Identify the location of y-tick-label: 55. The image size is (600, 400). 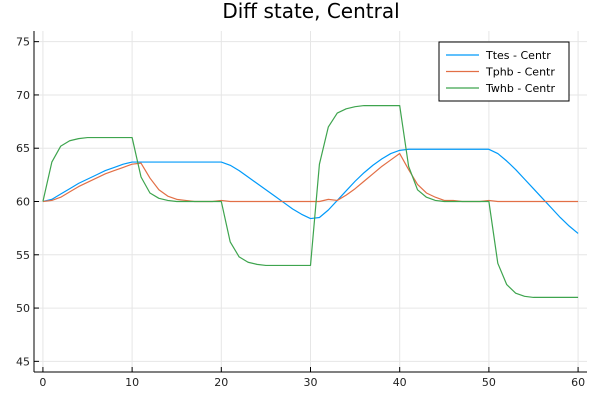
(23, 255).